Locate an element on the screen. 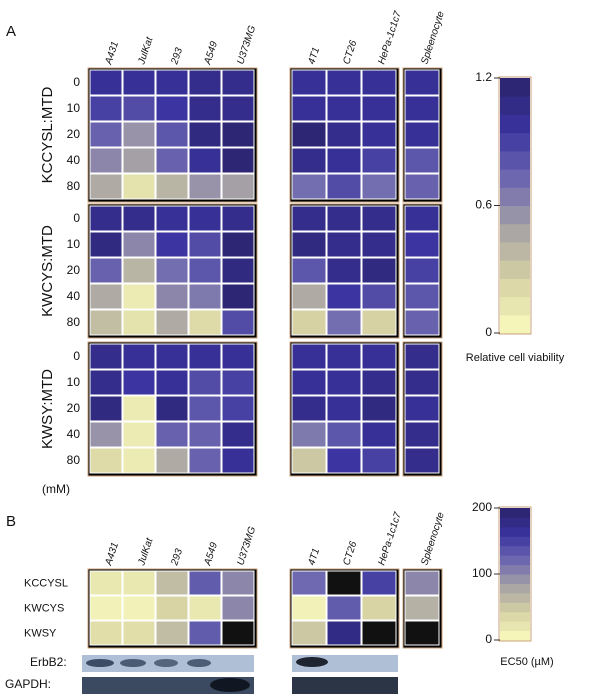 The image size is (603, 697). row-label: 10 is located at coordinates (74, 382).